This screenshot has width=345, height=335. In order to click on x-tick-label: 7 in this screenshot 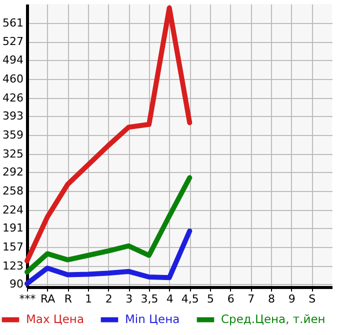, I will do `click(251, 299)`.